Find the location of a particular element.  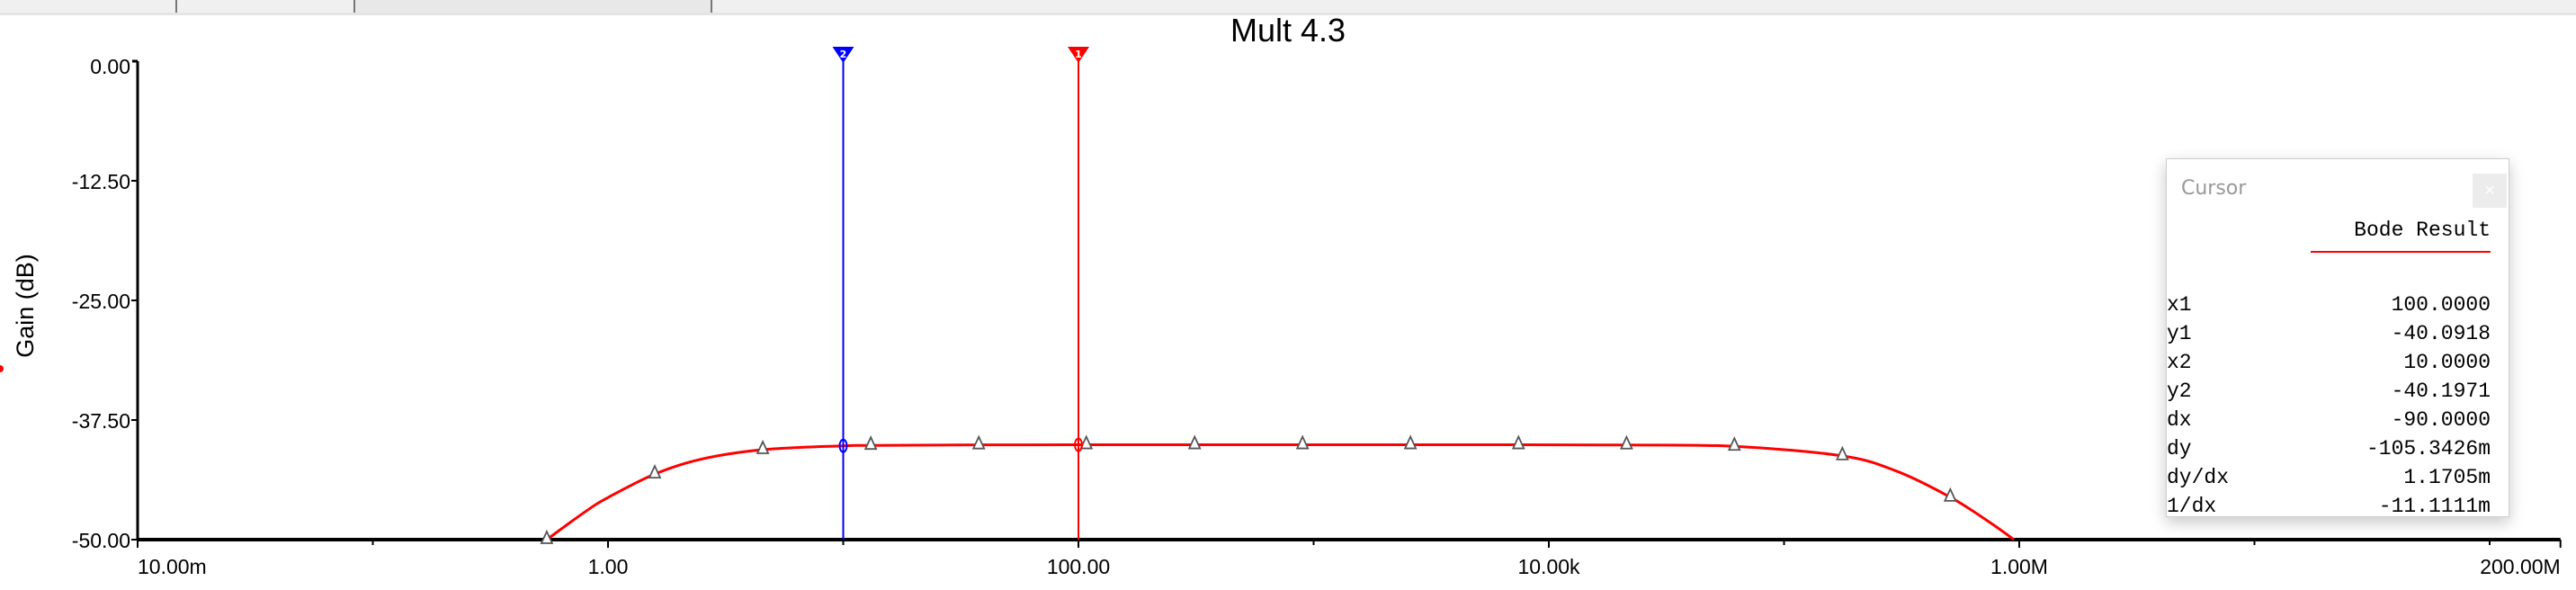

cursor-1-intersection is located at coordinates (1078, 444).